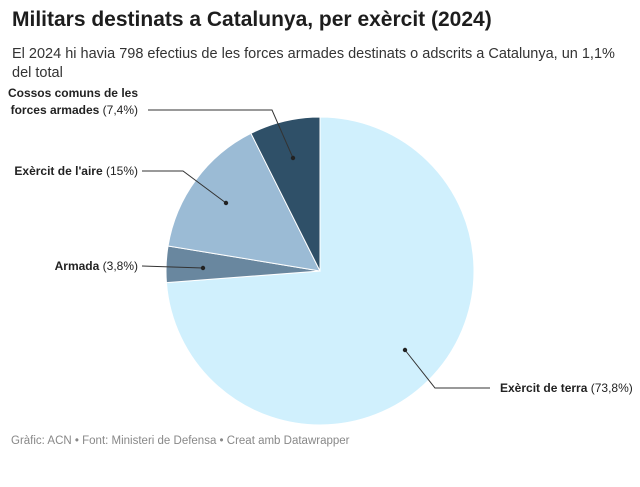 This screenshot has width=640, height=487. Describe the element at coordinates (203, 268) in the screenshot. I see `leader-dot-armada` at that location.